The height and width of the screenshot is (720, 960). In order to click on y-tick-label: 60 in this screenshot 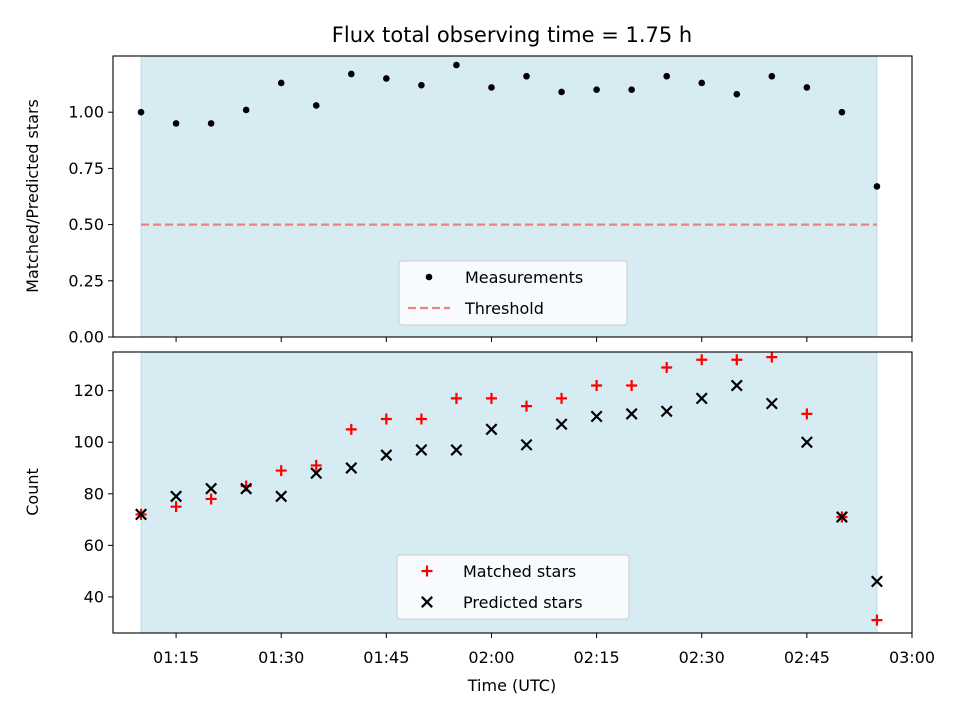, I will do `click(94, 545)`.